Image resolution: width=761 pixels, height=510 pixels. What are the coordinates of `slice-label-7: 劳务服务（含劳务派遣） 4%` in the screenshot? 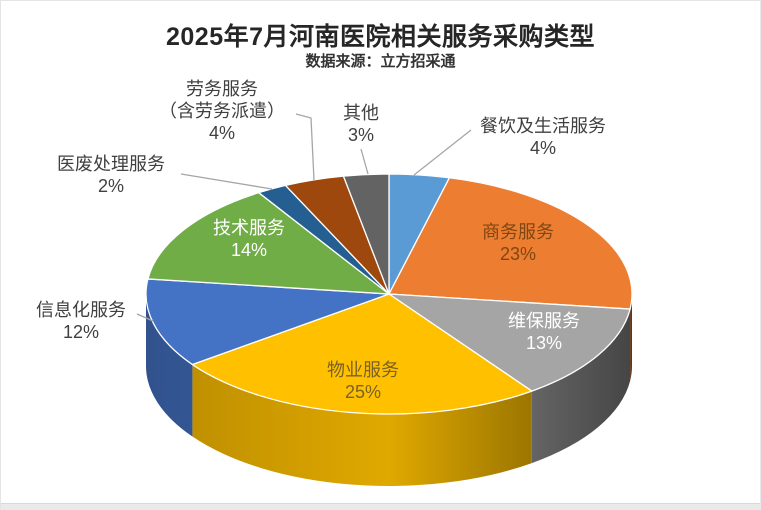 It's located at (222, 111).